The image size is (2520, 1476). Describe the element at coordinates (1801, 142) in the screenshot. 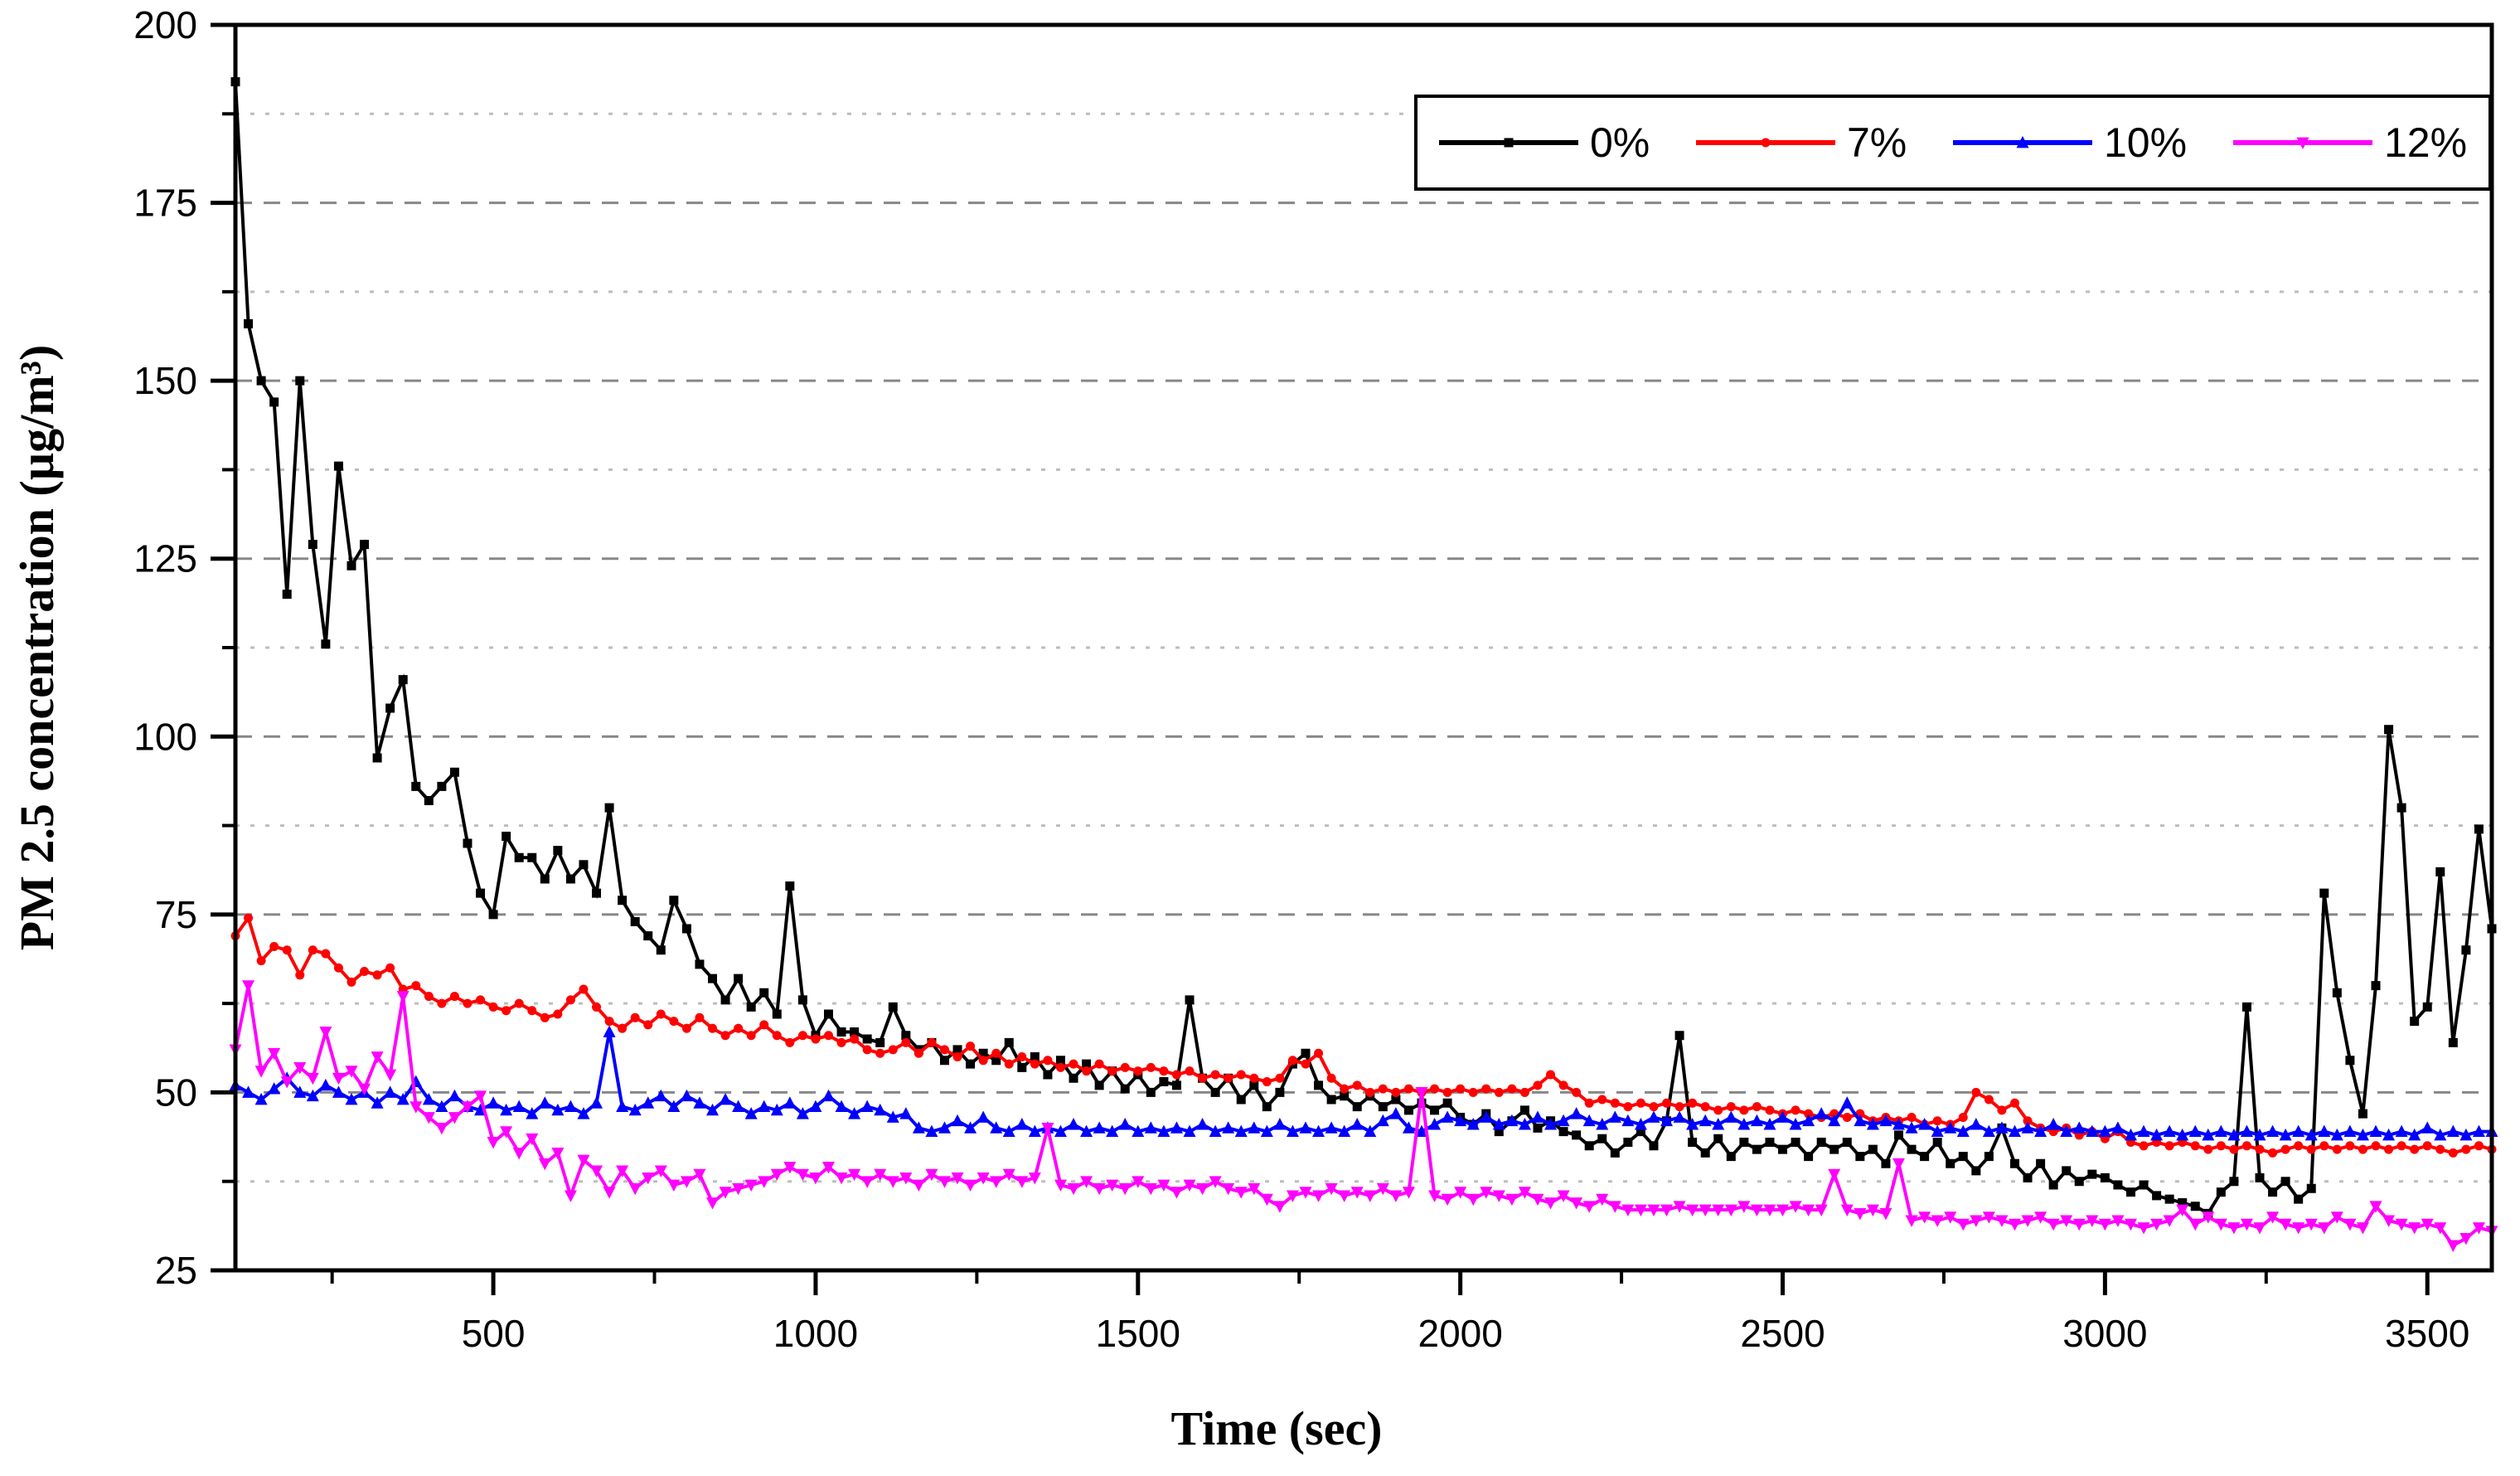

I see `legend-item-7%: 7%` at that location.